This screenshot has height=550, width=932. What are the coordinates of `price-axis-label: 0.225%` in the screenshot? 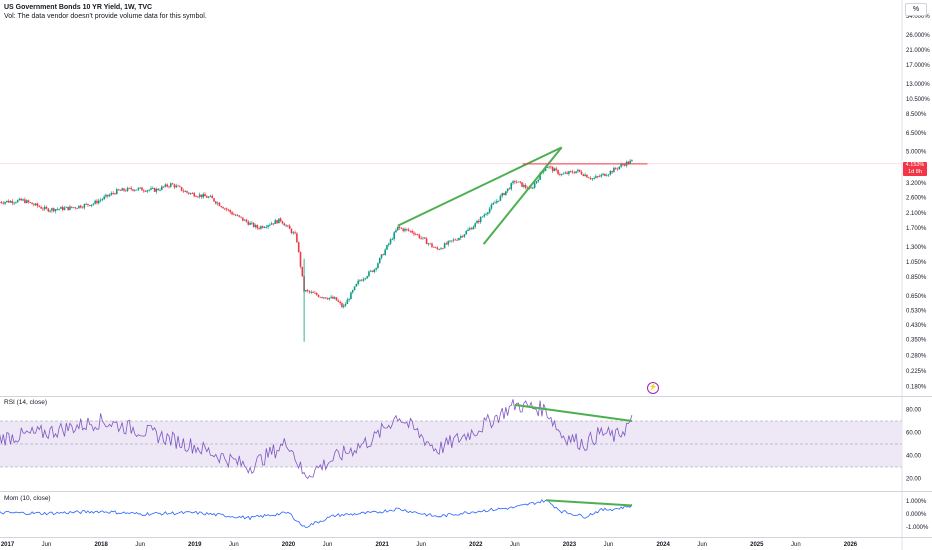 It's located at (916, 372).